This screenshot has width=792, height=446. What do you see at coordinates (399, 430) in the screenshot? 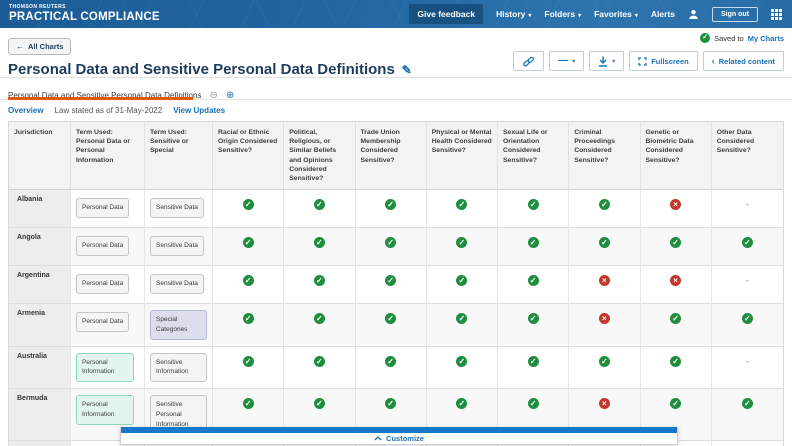
I see `customize-drawer-handle` at bounding box center [399, 430].